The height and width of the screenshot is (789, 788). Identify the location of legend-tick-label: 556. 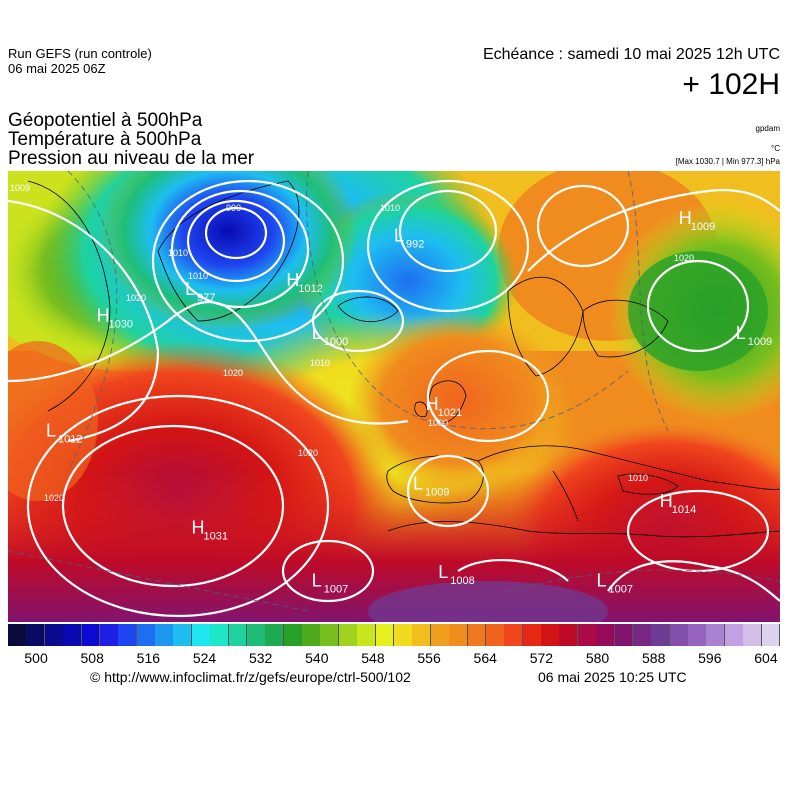
(429, 658).